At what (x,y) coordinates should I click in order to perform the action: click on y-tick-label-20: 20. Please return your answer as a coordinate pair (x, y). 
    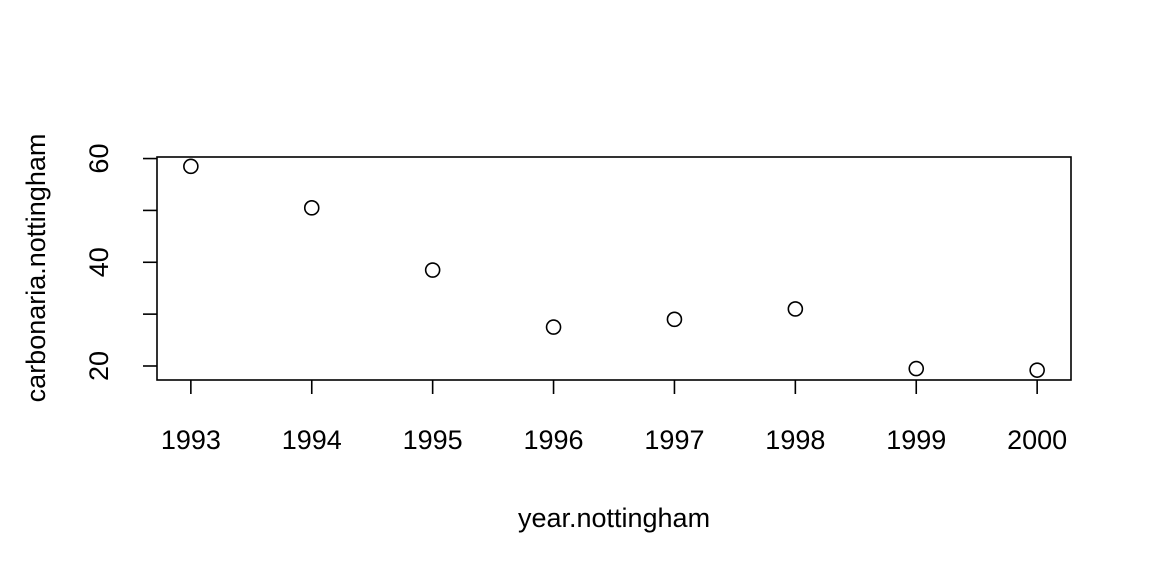
    Looking at the image, I should click on (99, 366).